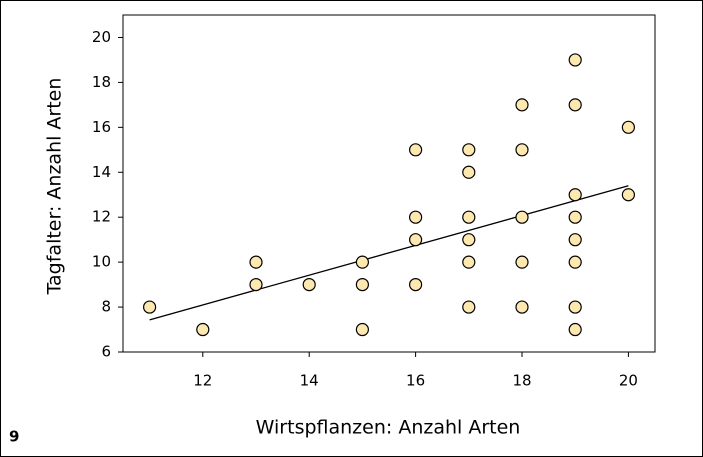  I want to click on x-tick-label: 20, so click(628, 381).